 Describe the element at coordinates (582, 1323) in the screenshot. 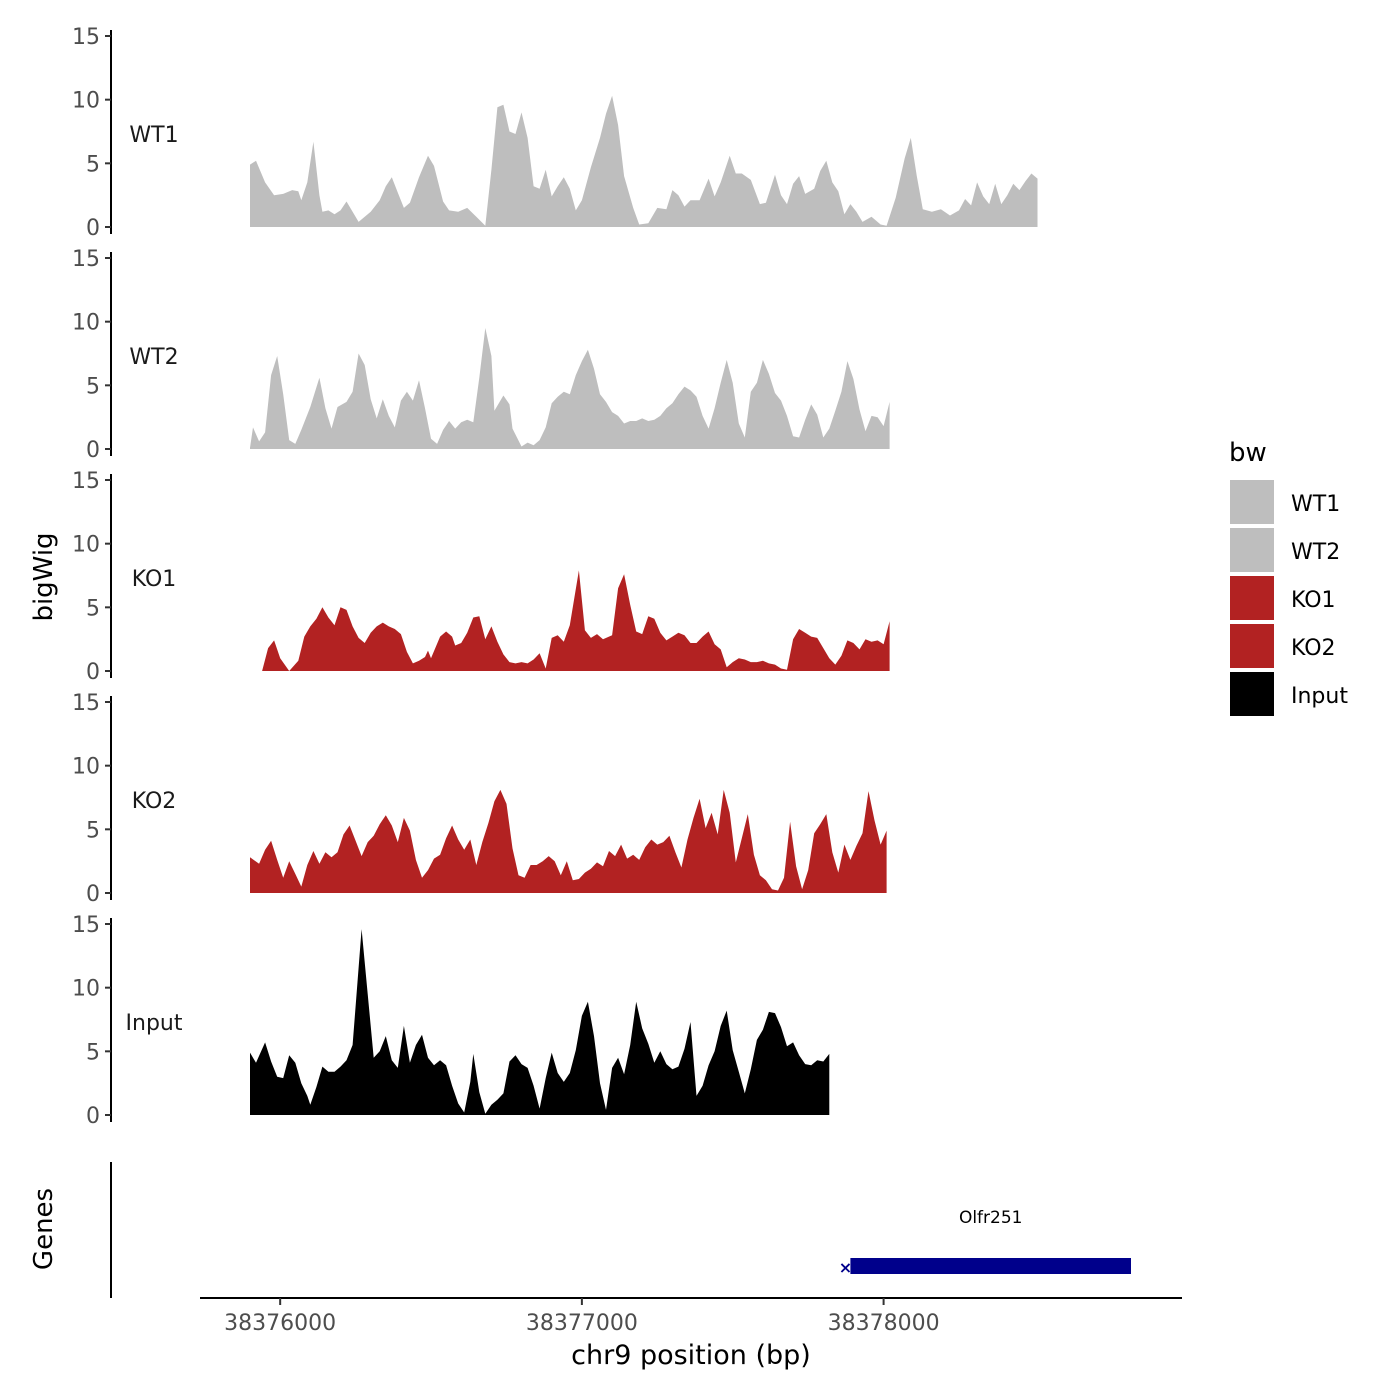

I see `x-tick-label: 38377000` at that location.